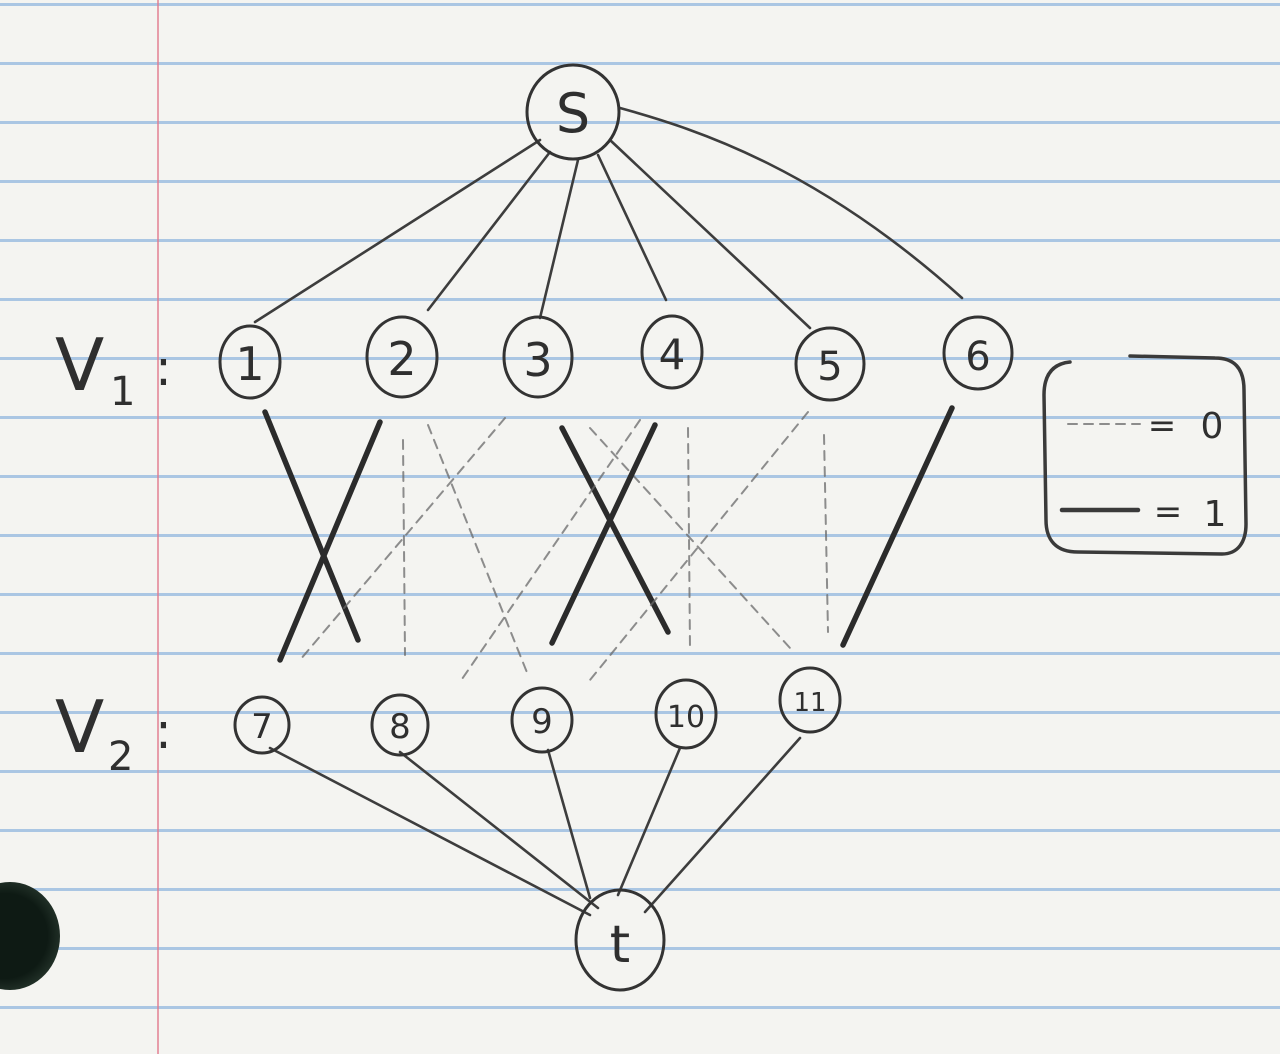  I want to click on edge-8-t, so click(499, 830).